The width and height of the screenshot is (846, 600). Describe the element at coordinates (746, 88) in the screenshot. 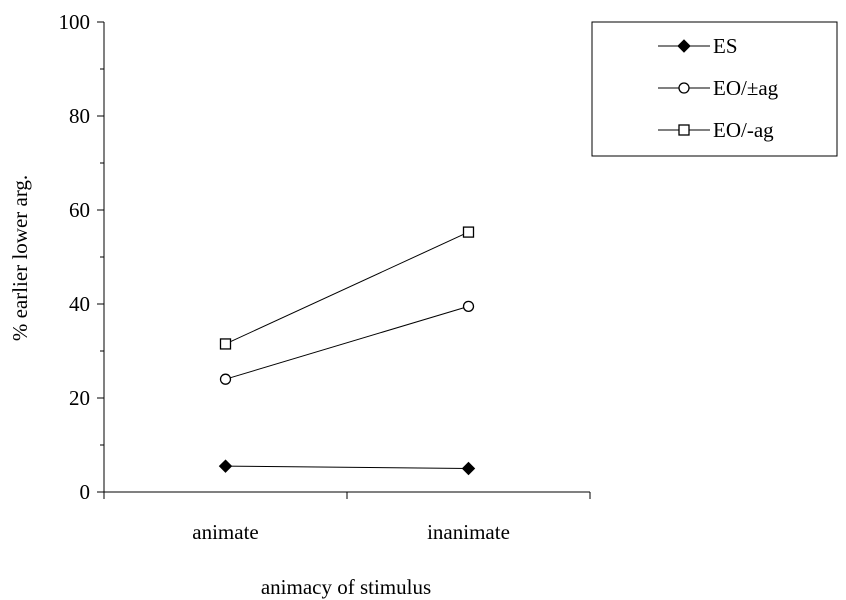

I see `legend-label: EO/±ag` at that location.